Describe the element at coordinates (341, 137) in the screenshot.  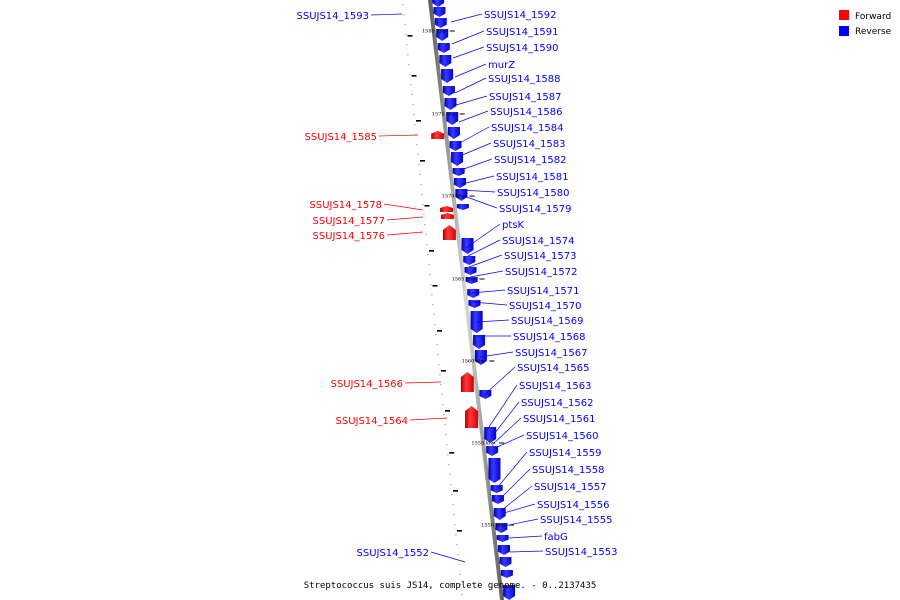
I see `forward-gene-label: SSUJS14_1585` at that location.